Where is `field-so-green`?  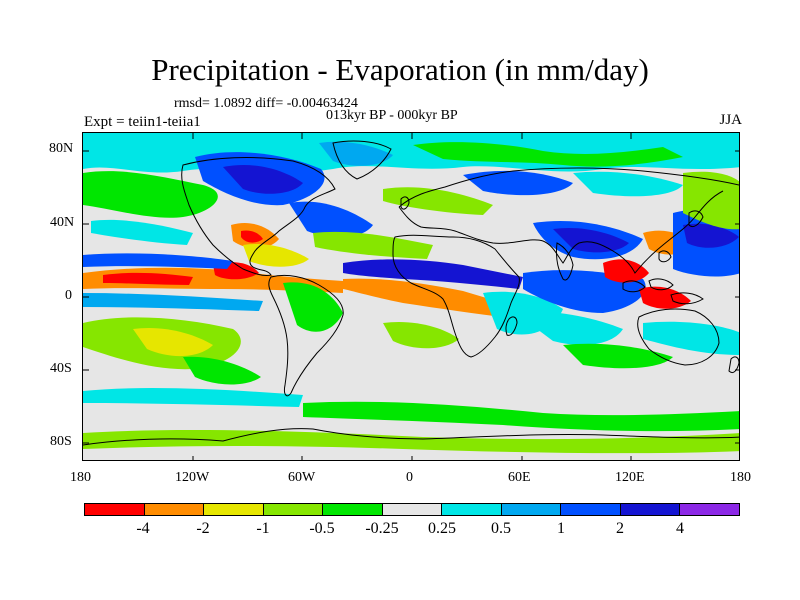
field-so-green is located at coordinates (521, 416).